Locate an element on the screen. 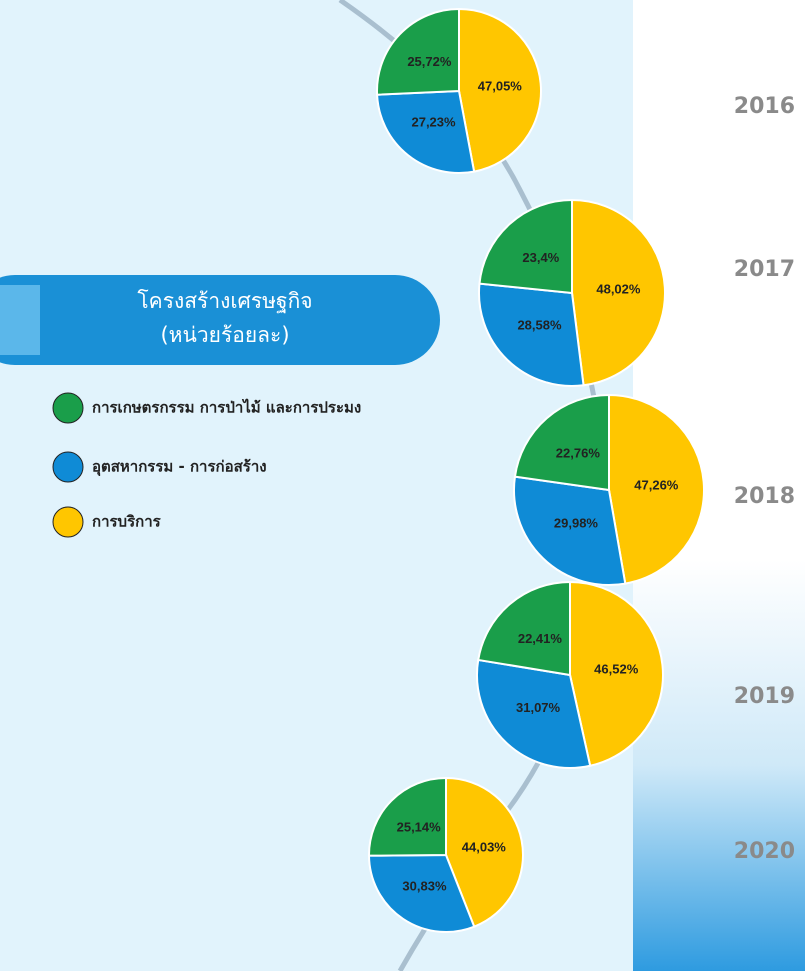 Image resolution: width=805 pixels, height=971 pixels. data-label: 46,52% is located at coordinates (616, 668).